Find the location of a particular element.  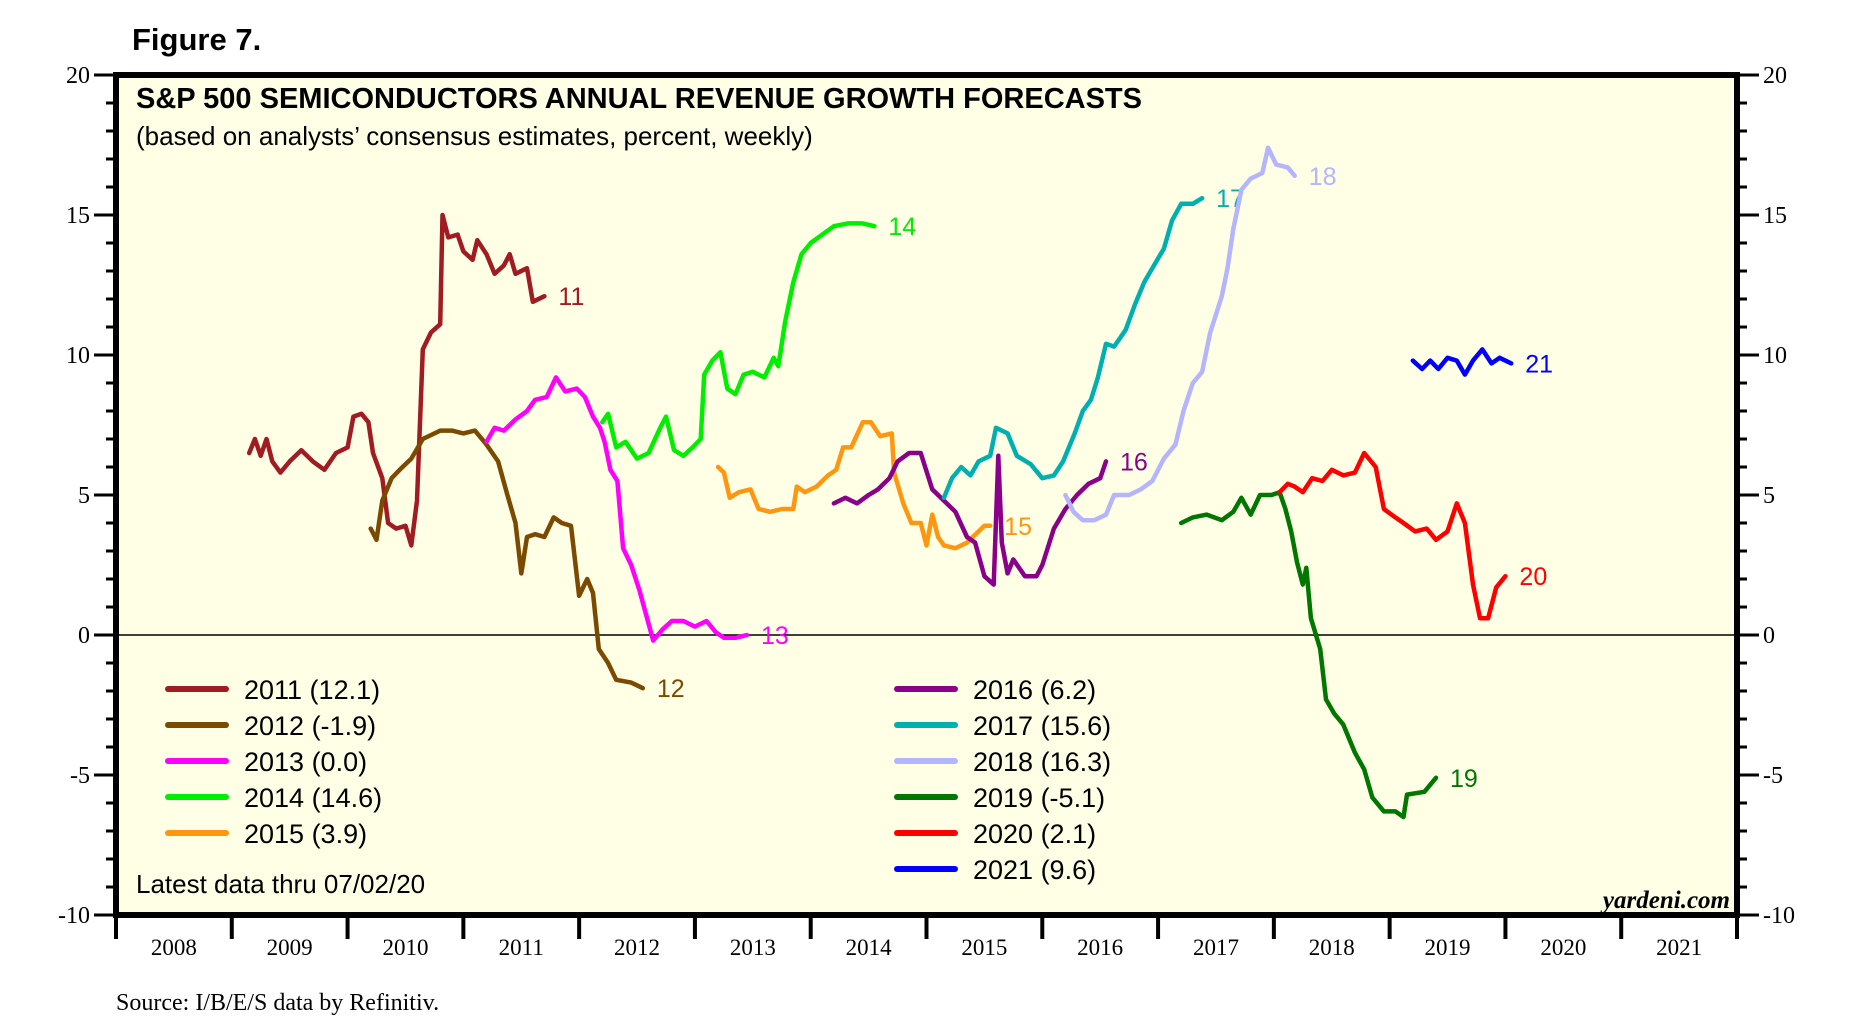

x-tick-label: 2011 is located at coordinates (521, 947).